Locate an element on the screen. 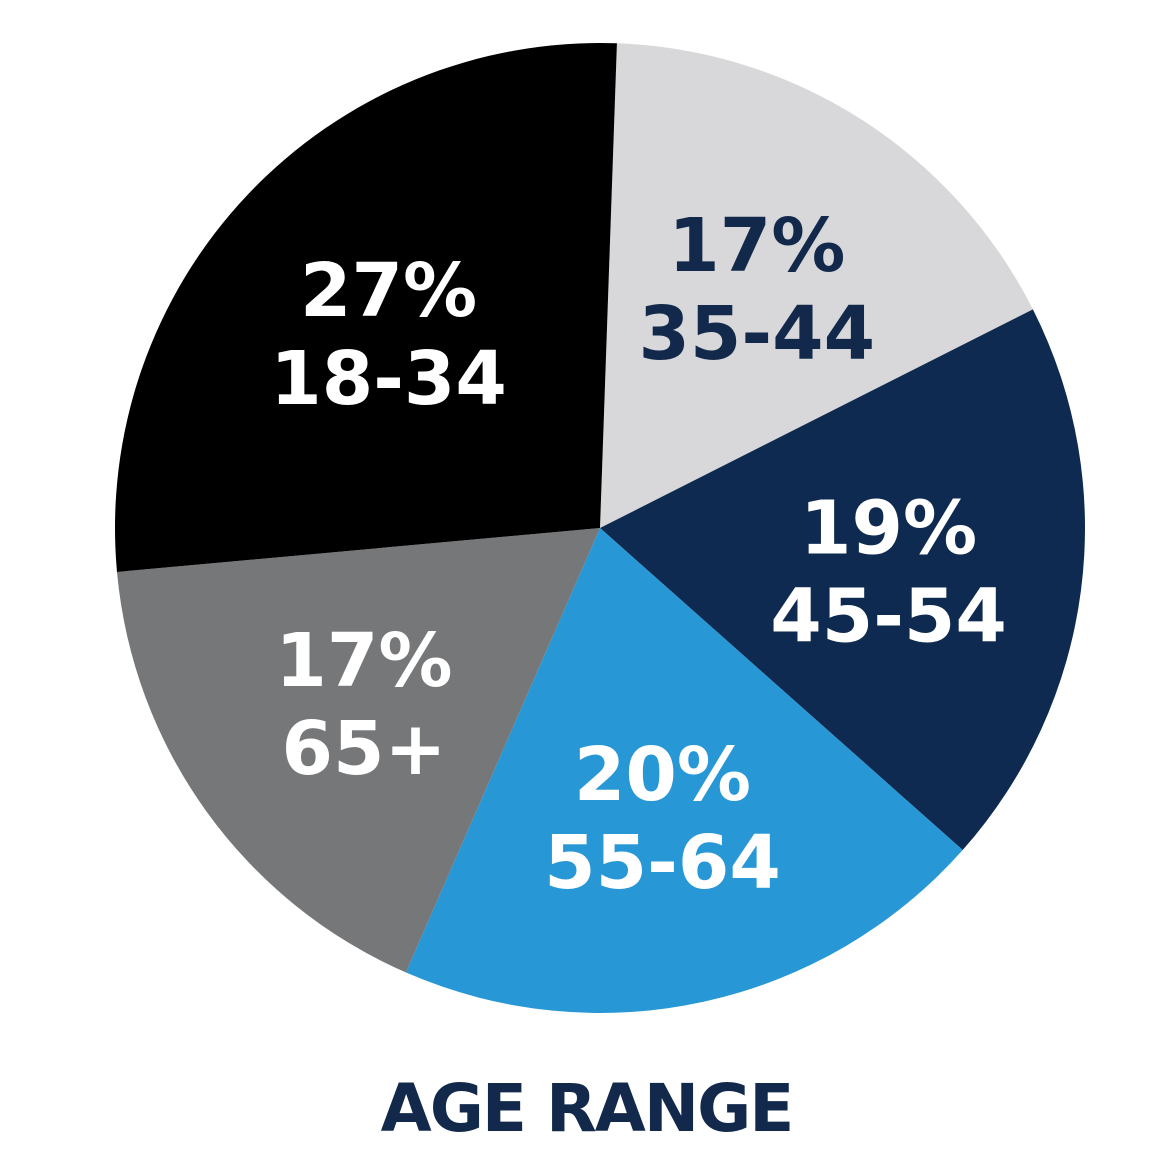 The width and height of the screenshot is (1173, 1166). slice-range-label: 65+ is located at coordinates (363, 749).